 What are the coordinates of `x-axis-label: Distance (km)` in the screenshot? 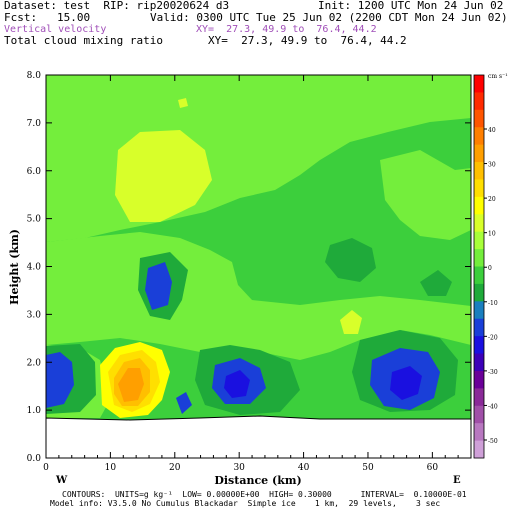 It's located at (257, 480).